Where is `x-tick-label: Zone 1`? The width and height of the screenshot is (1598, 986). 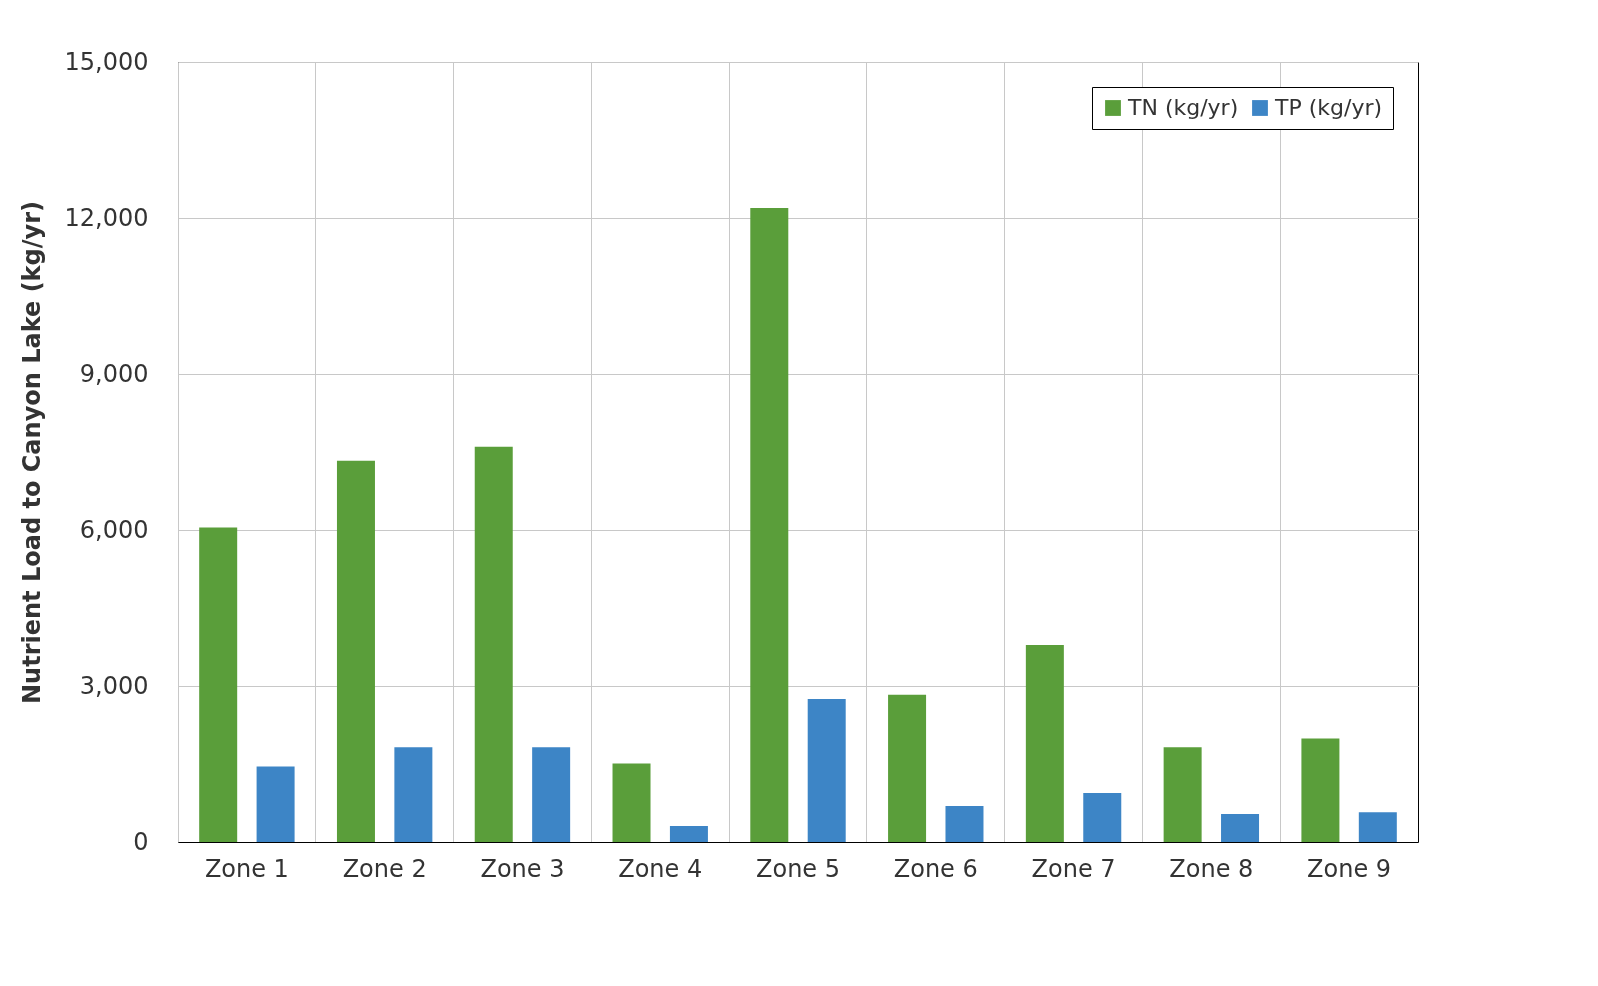
x-tick-label: Zone 1 is located at coordinates (246, 868).